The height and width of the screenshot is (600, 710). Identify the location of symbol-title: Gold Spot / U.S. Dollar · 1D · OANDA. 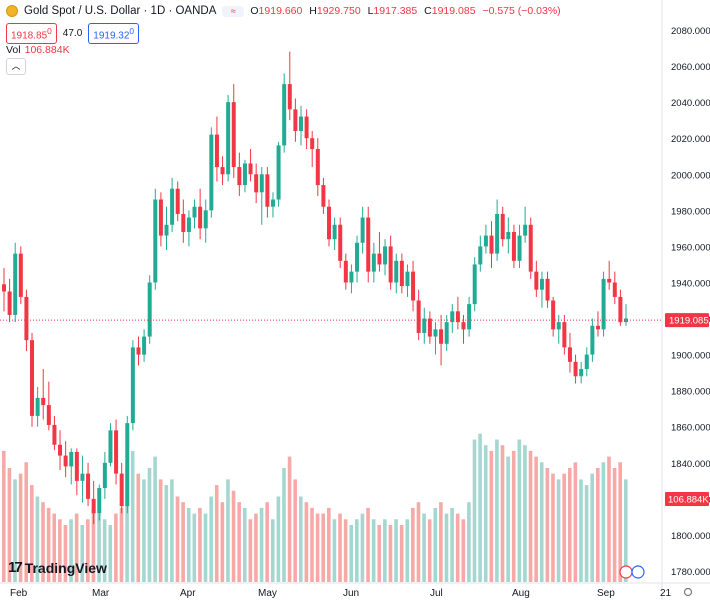
(120, 11).